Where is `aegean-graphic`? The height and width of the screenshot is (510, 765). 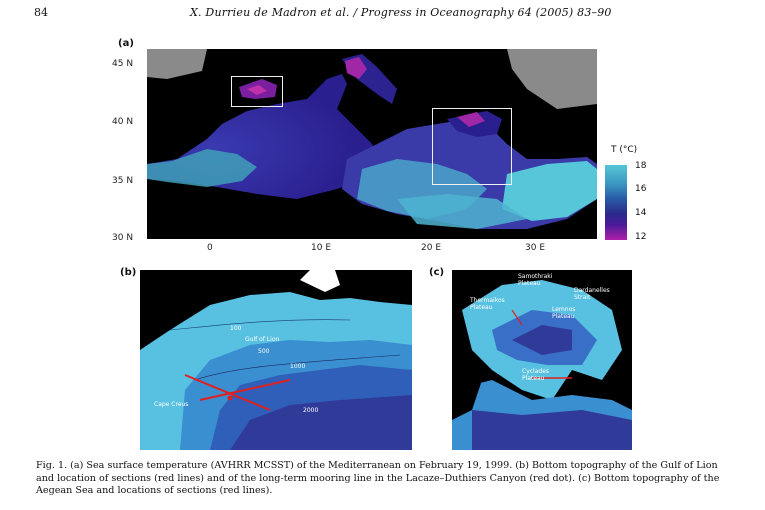
aegean-graphic is located at coordinates (542, 365).